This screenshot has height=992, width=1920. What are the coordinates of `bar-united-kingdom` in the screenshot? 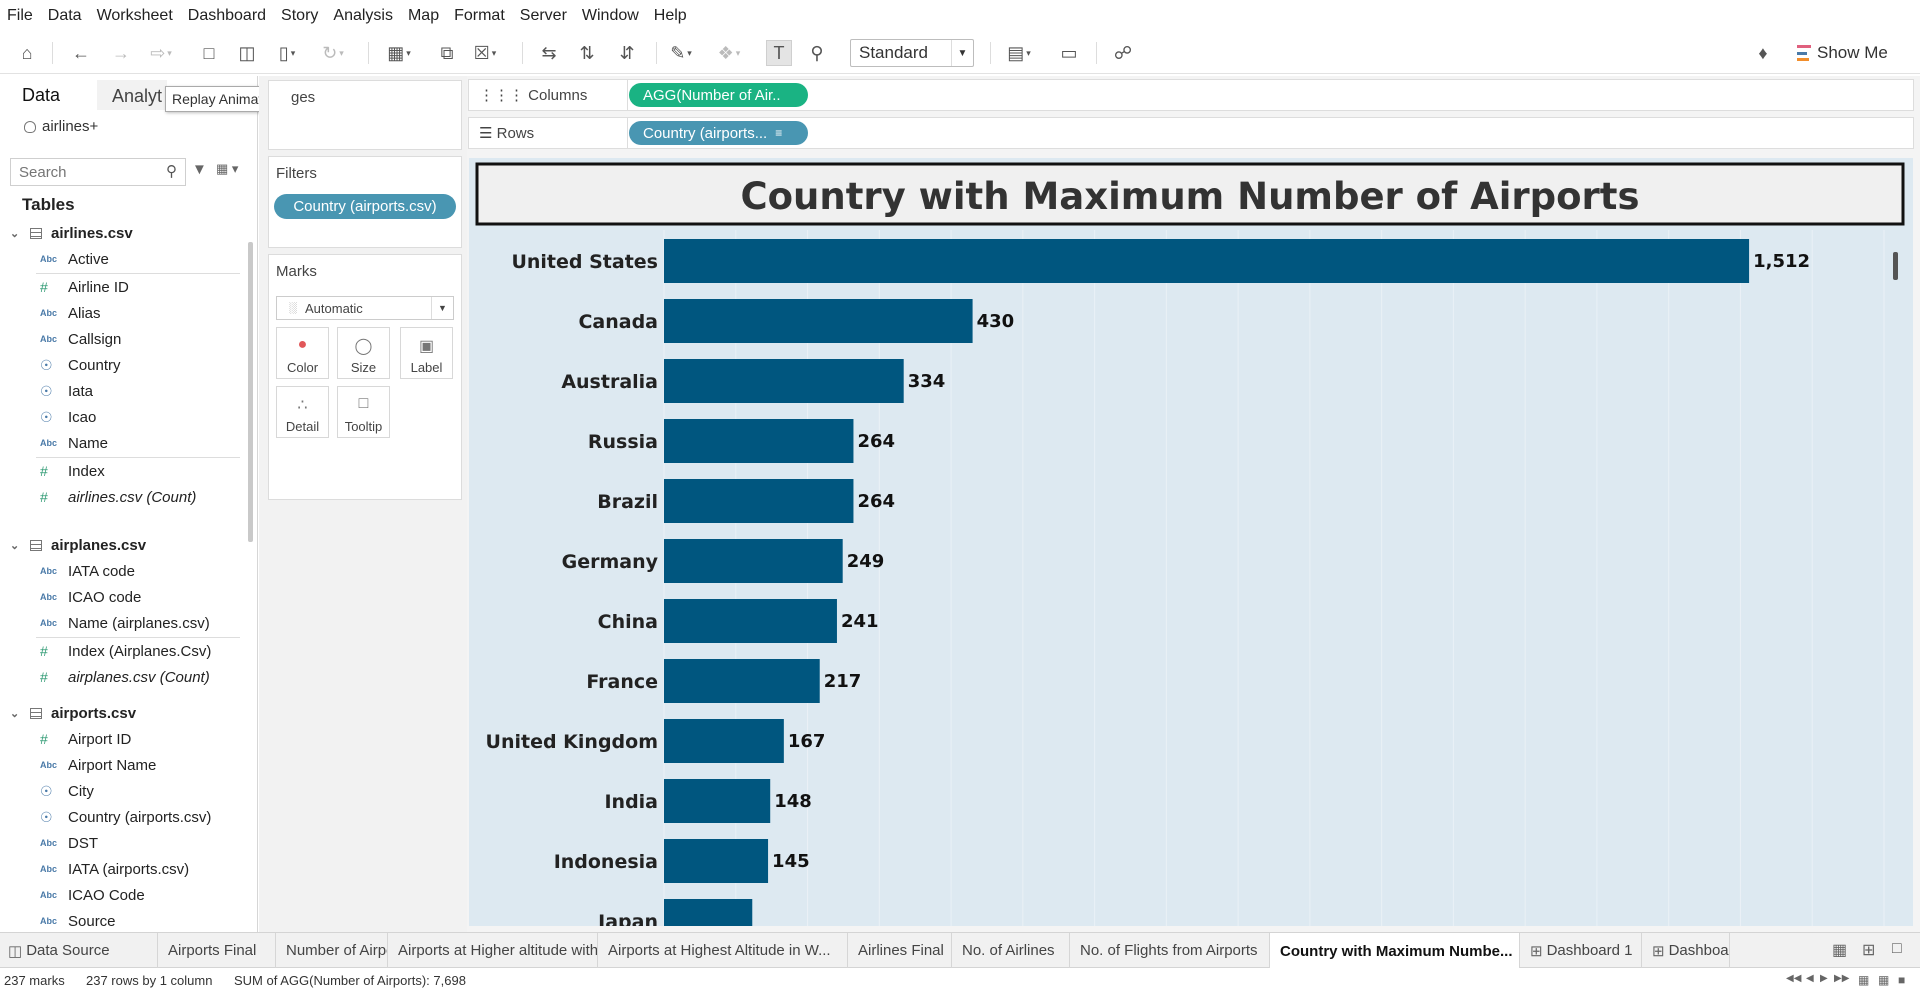 It's located at (724, 741).